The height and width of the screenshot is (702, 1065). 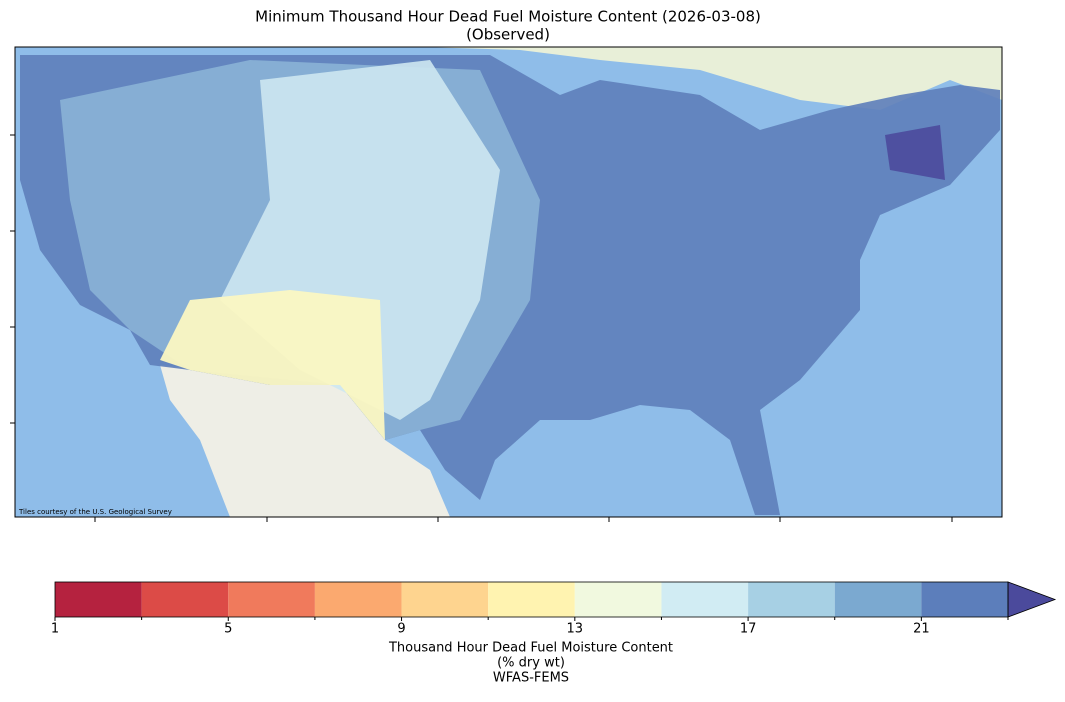 I want to click on mexico, so click(x=305, y=441).